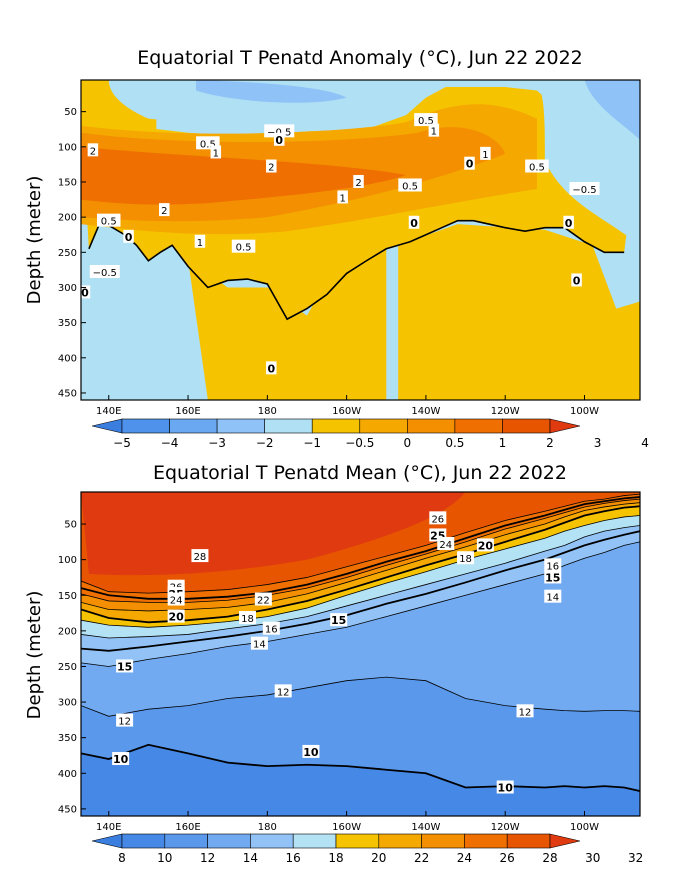 This screenshot has width=680, height=880. What do you see at coordinates (67, 393) in the screenshot?
I see `anomaly-y-tick-label: 450` at bounding box center [67, 393].